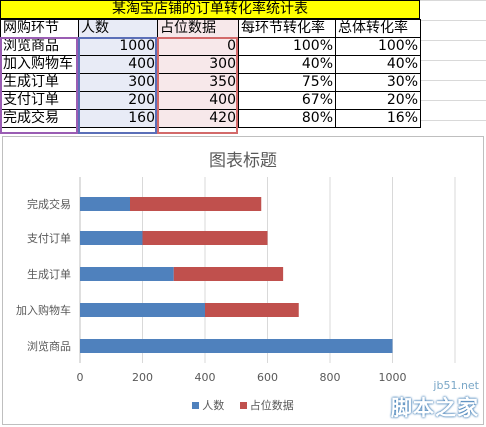 The width and height of the screenshot is (486, 427). What do you see at coordinates (393, 377) in the screenshot?
I see `x-tick-label: 1000` at bounding box center [393, 377].